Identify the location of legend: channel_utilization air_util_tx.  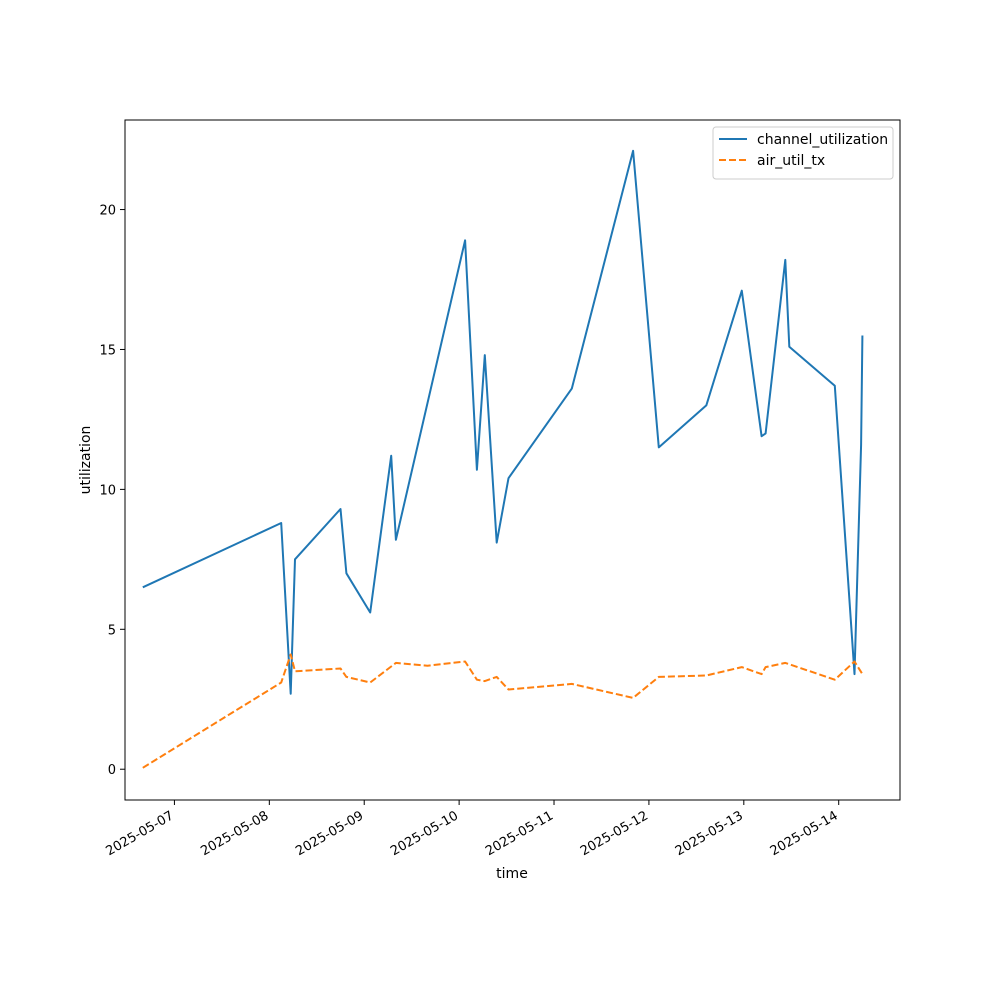
(803, 153).